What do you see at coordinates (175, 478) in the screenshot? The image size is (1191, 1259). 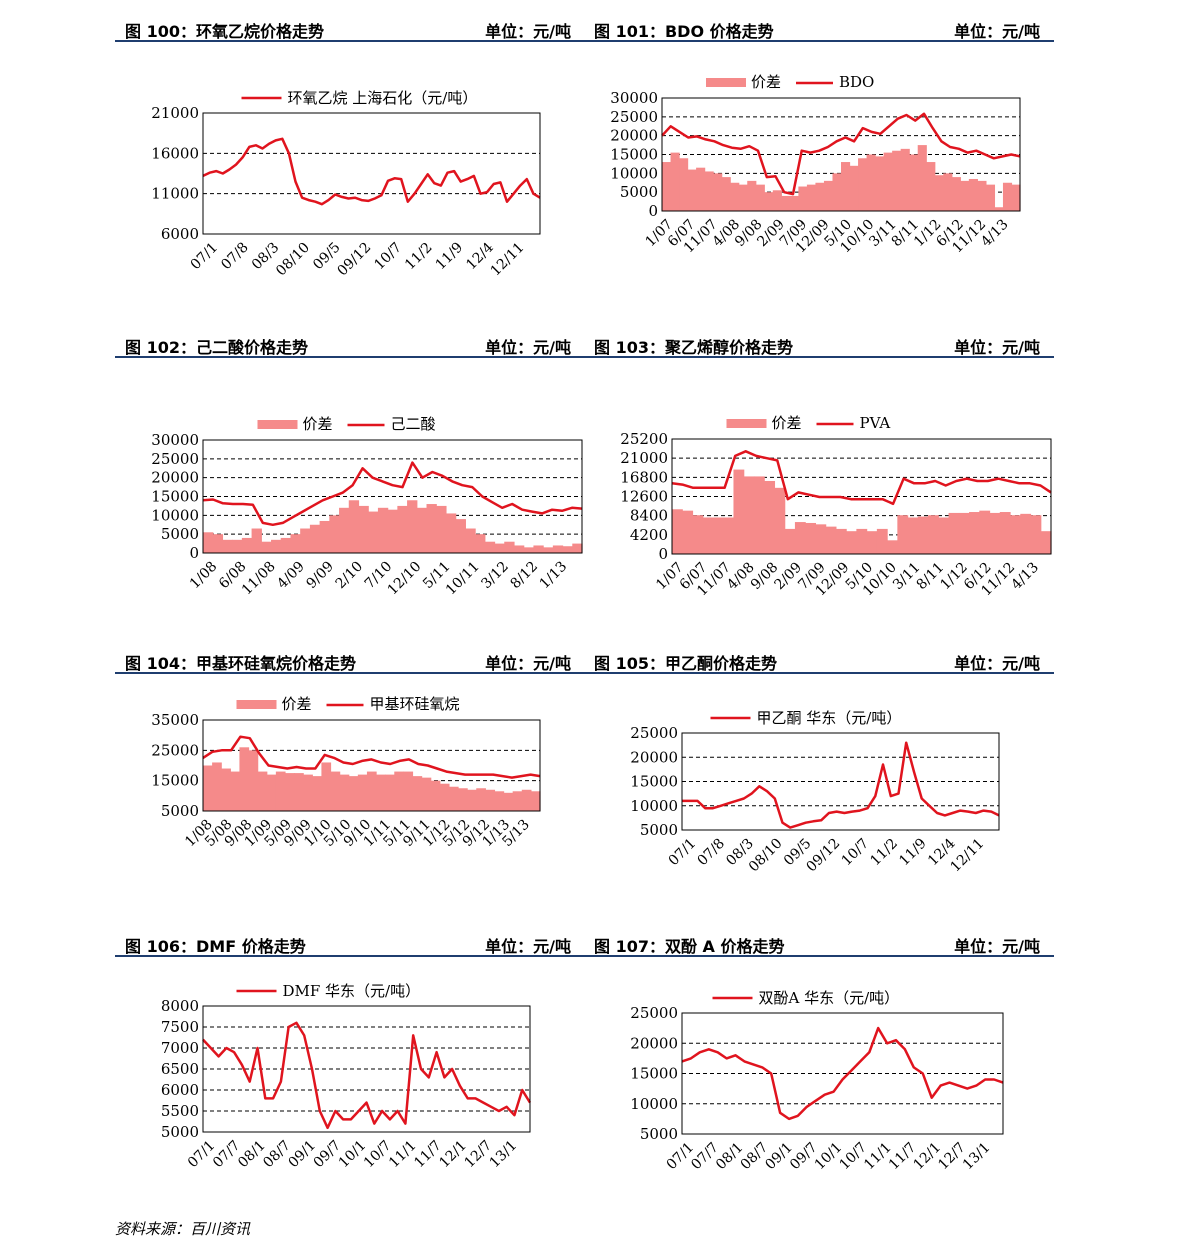 I see `y-tick-label: 20000` at bounding box center [175, 478].